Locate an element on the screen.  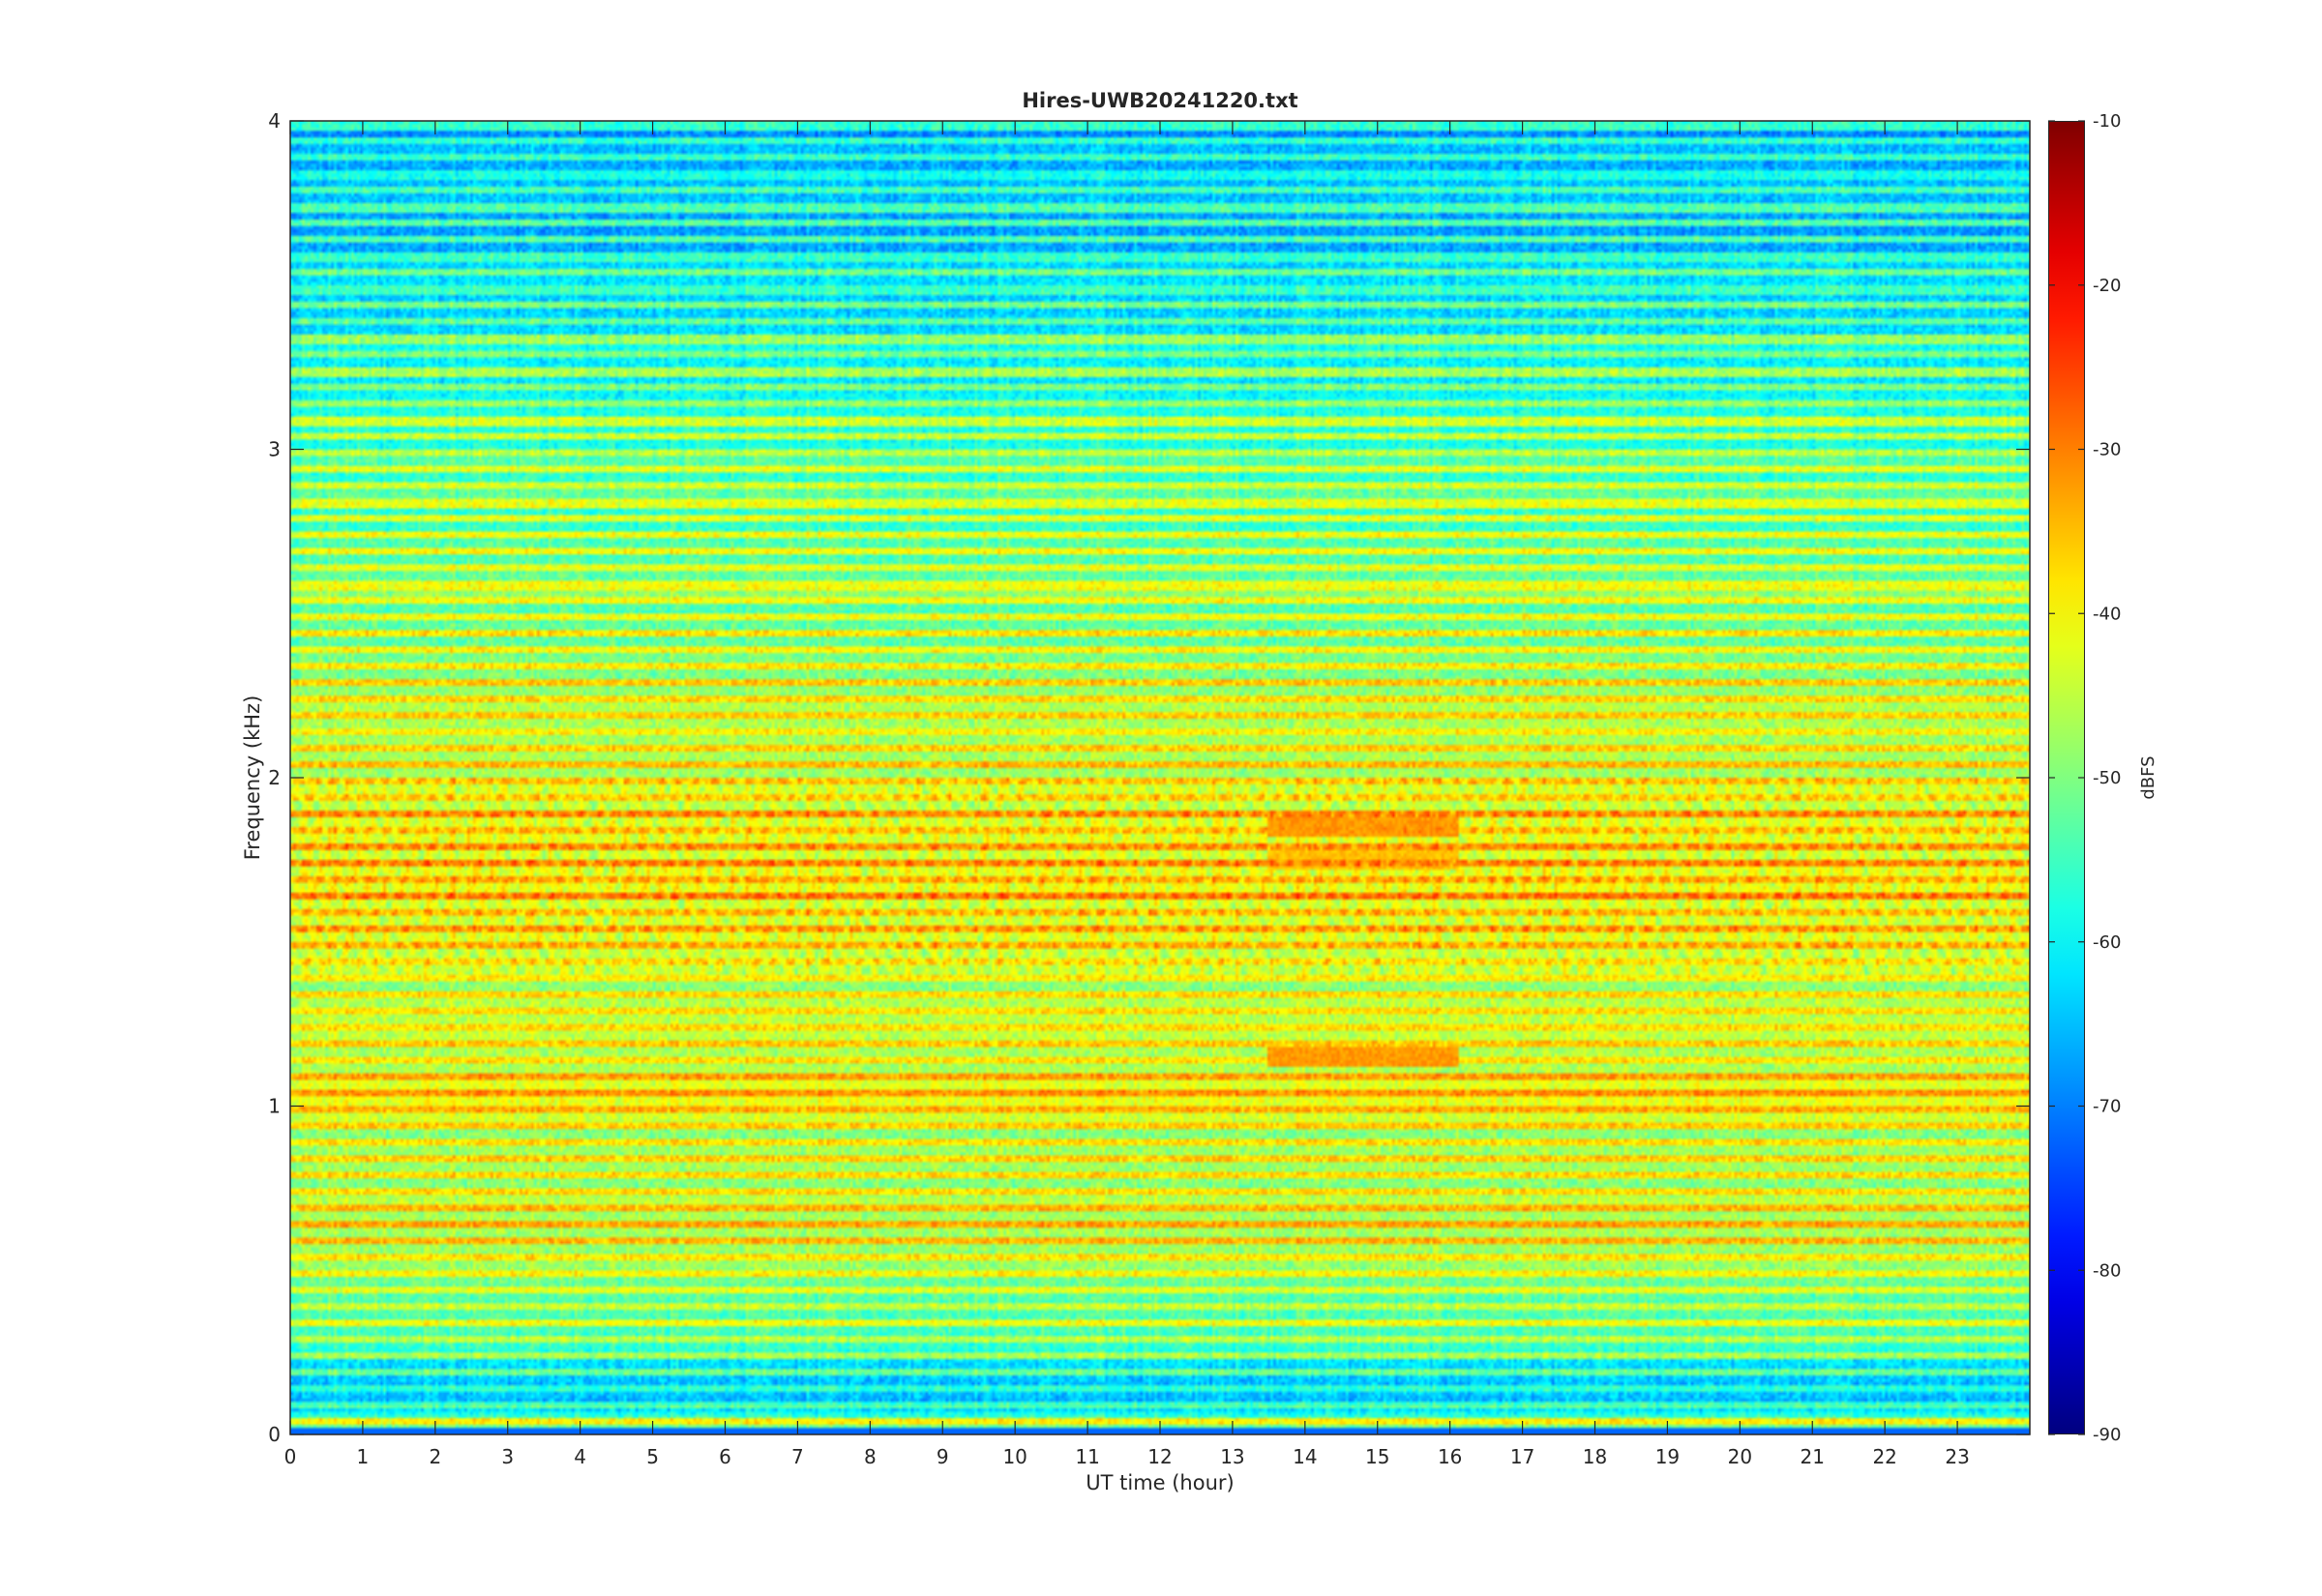
x-tick-label: 1 is located at coordinates (363, 1456).